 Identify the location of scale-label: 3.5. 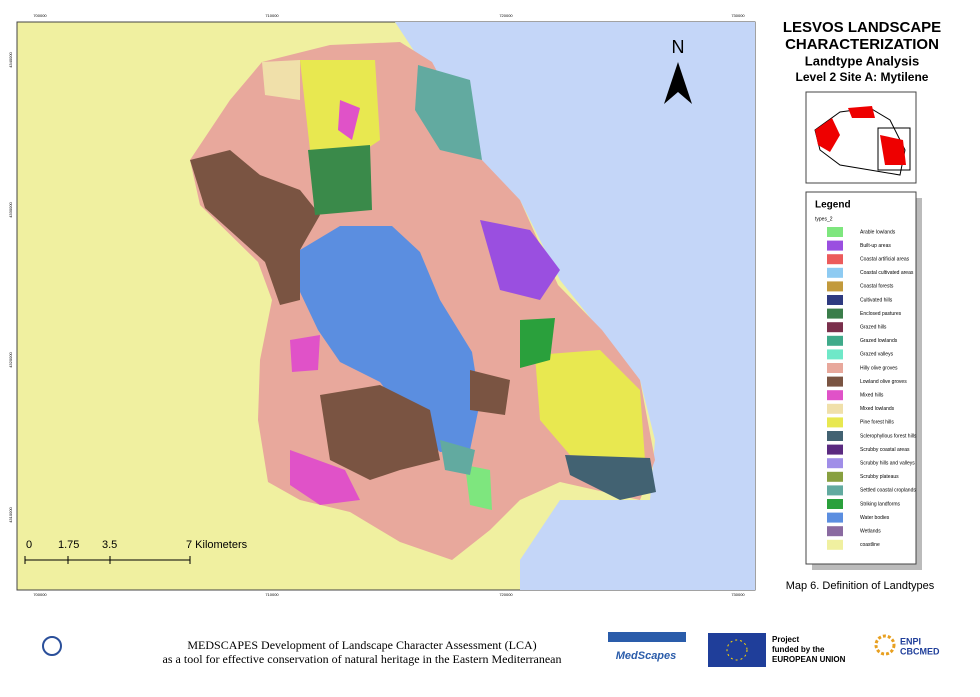
(109, 545).